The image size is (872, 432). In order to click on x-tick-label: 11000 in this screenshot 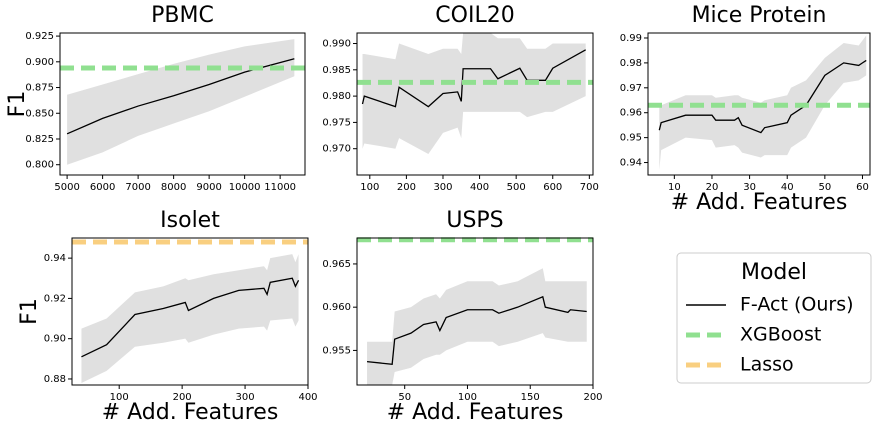, I will do `click(280, 187)`.